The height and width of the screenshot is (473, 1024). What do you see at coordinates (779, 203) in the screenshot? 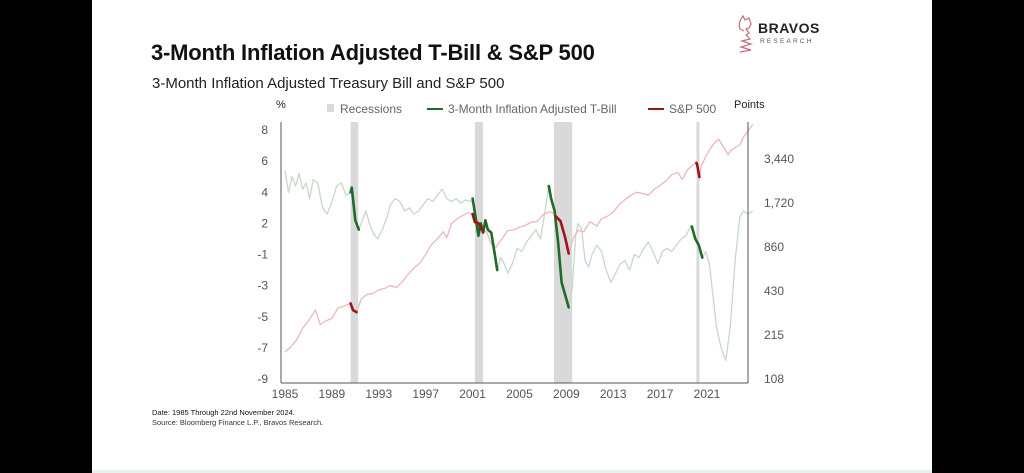
I see `right-tick-label: 1,720` at bounding box center [779, 203].